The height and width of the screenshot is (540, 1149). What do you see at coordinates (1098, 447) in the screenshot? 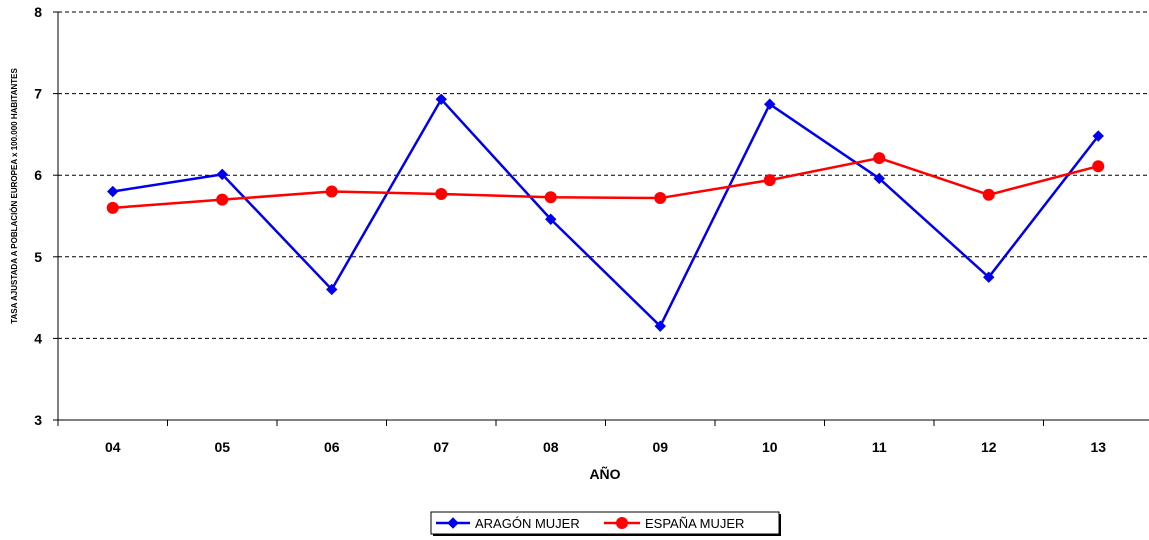
I see `x-tick-label: 13` at bounding box center [1098, 447].